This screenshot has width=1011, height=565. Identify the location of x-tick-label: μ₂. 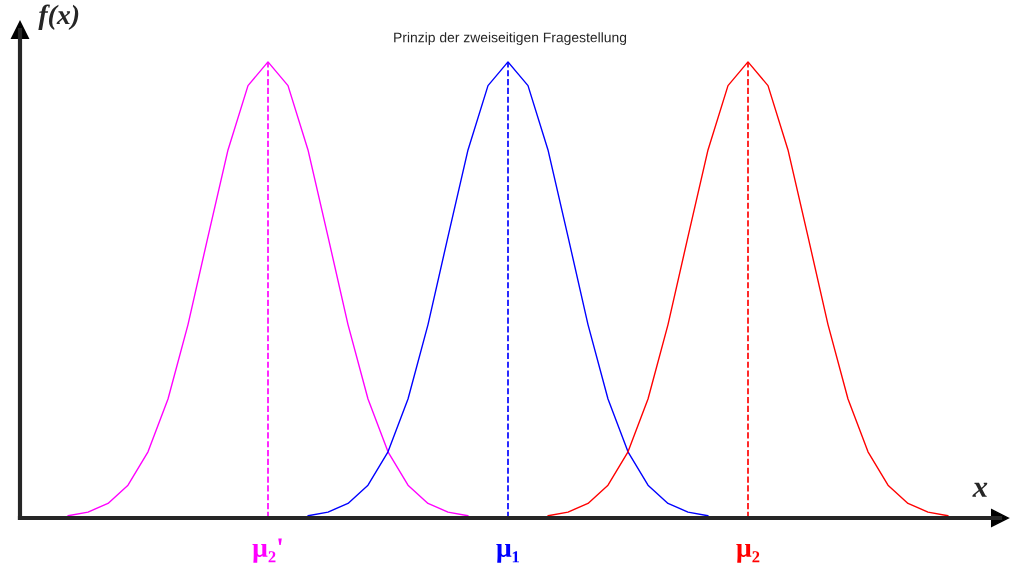
(748, 553).